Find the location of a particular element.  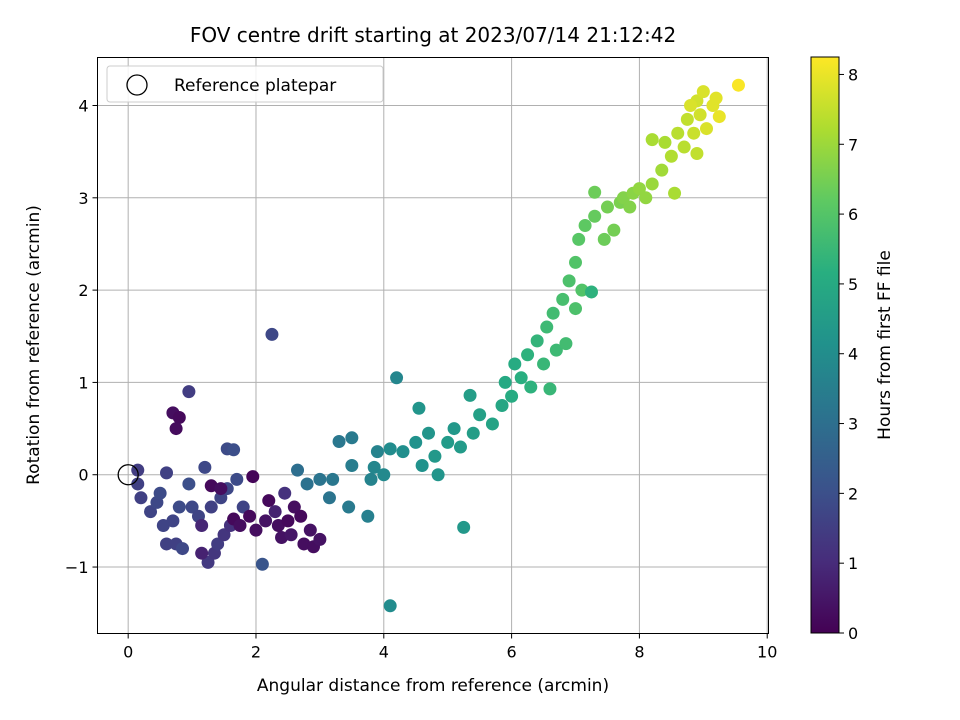

colorbar-tick-label: 3 is located at coordinates (853, 424).